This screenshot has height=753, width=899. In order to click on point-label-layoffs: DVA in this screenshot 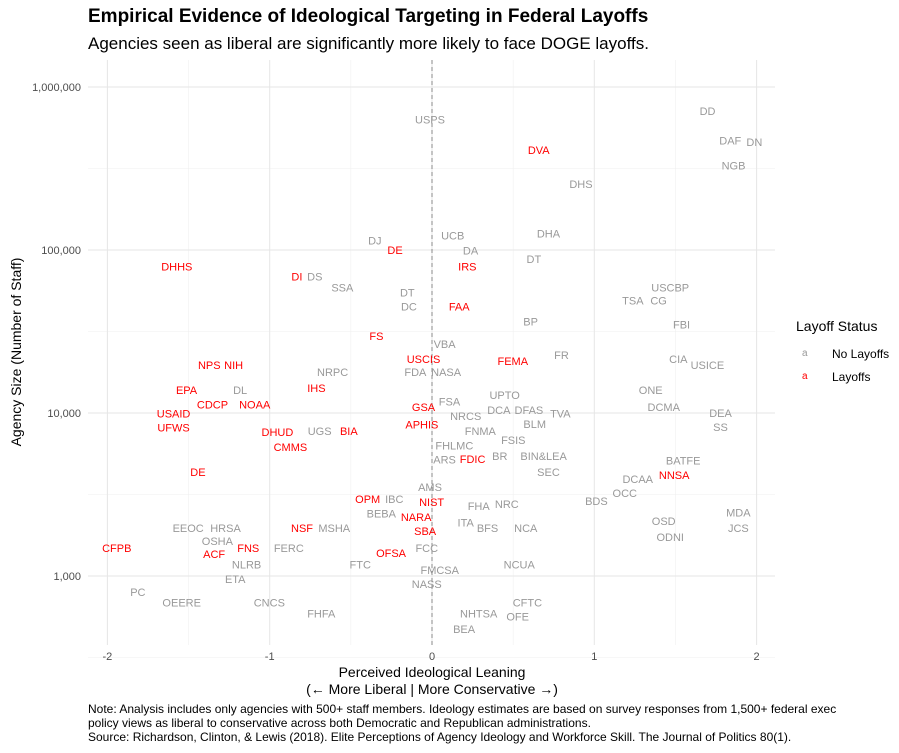, I will do `click(539, 151)`.